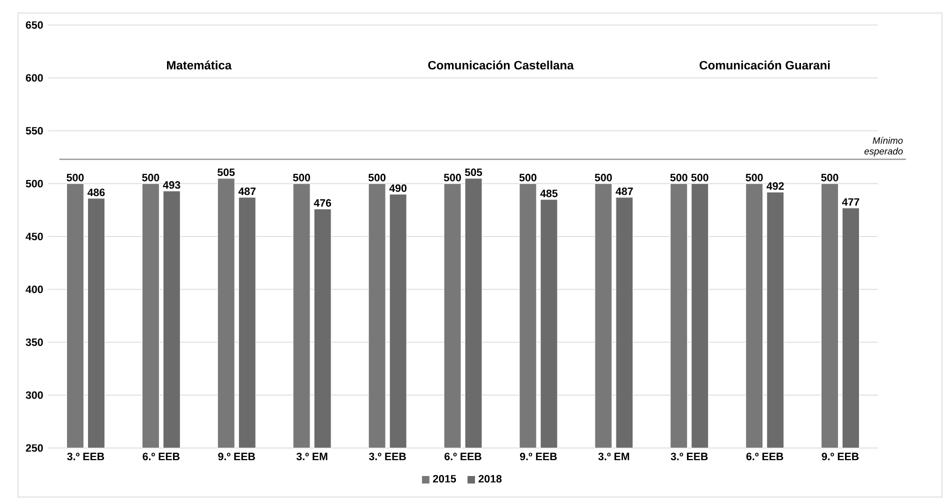 The image size is (943, 498). Describe the element at coordinates (398, 188) in the screenshot. I see `data-label: 490` at that location.